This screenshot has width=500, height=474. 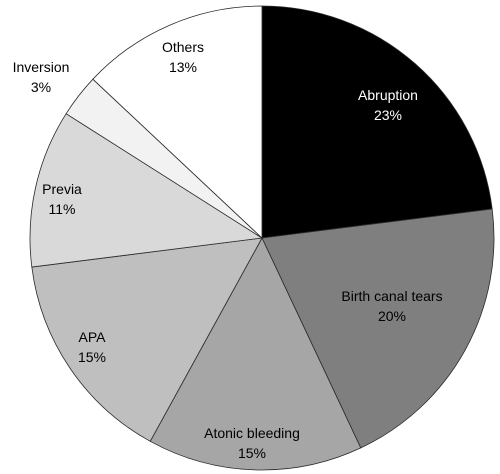 What do you see at coordinates (392, 316) in the screenshot?
I see `slice-value-birth-canal-tears: 20%` at bounding box center [392, 316].